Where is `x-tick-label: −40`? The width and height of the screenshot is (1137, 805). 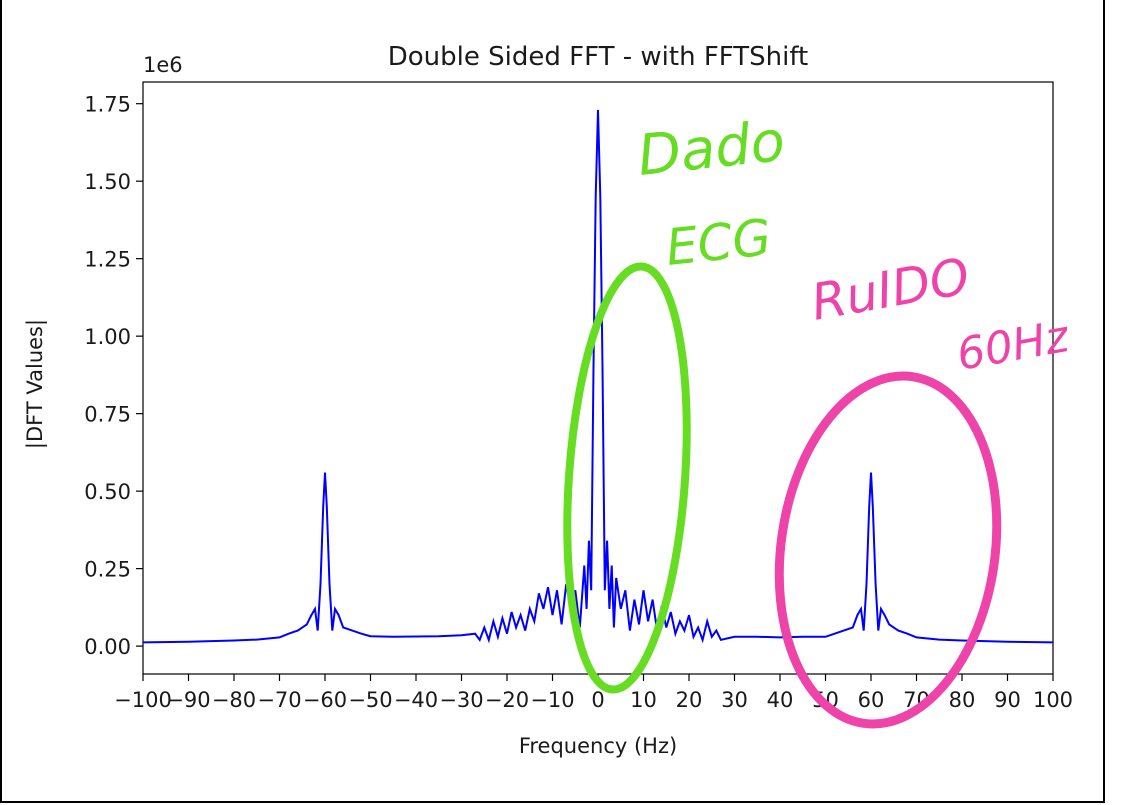
x-tick-label: −40 is located at coordinates (416, 700).